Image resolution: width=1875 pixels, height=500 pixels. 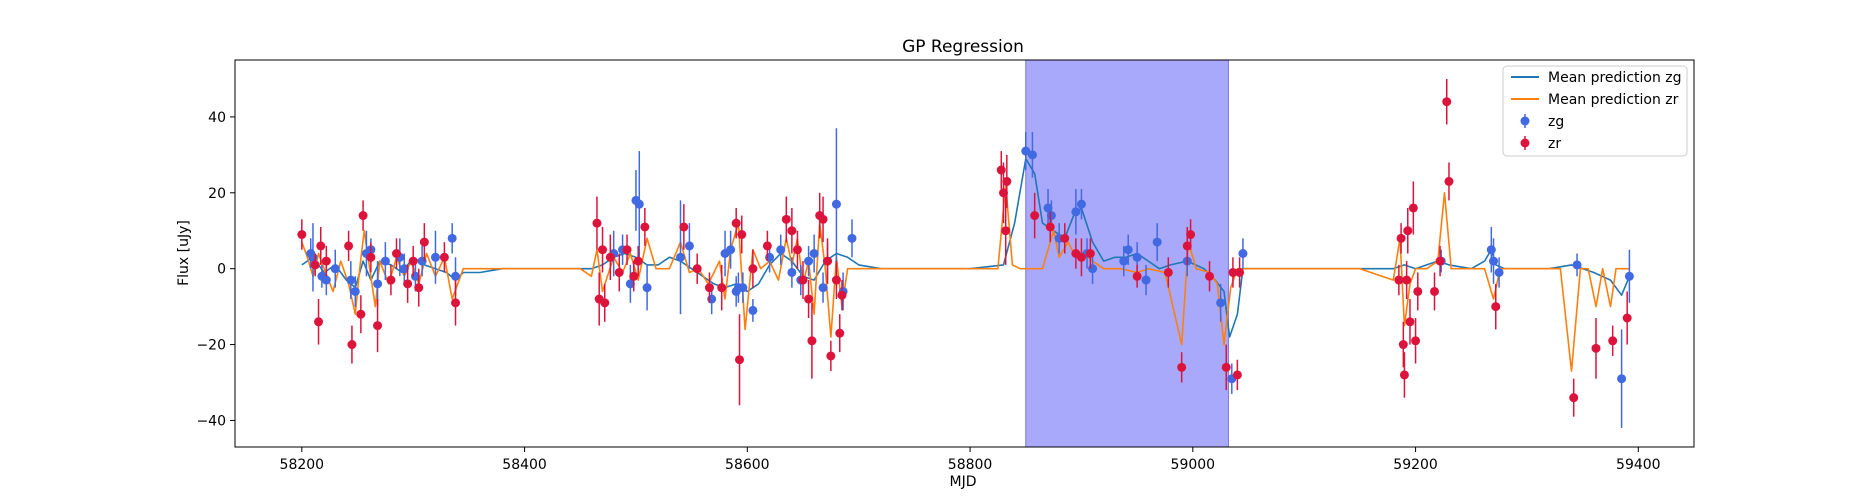 What do you see at coordinates (302, 465) in the screenshot?
I see `x-tick-label: 58200` at bounding box center [302, 465].